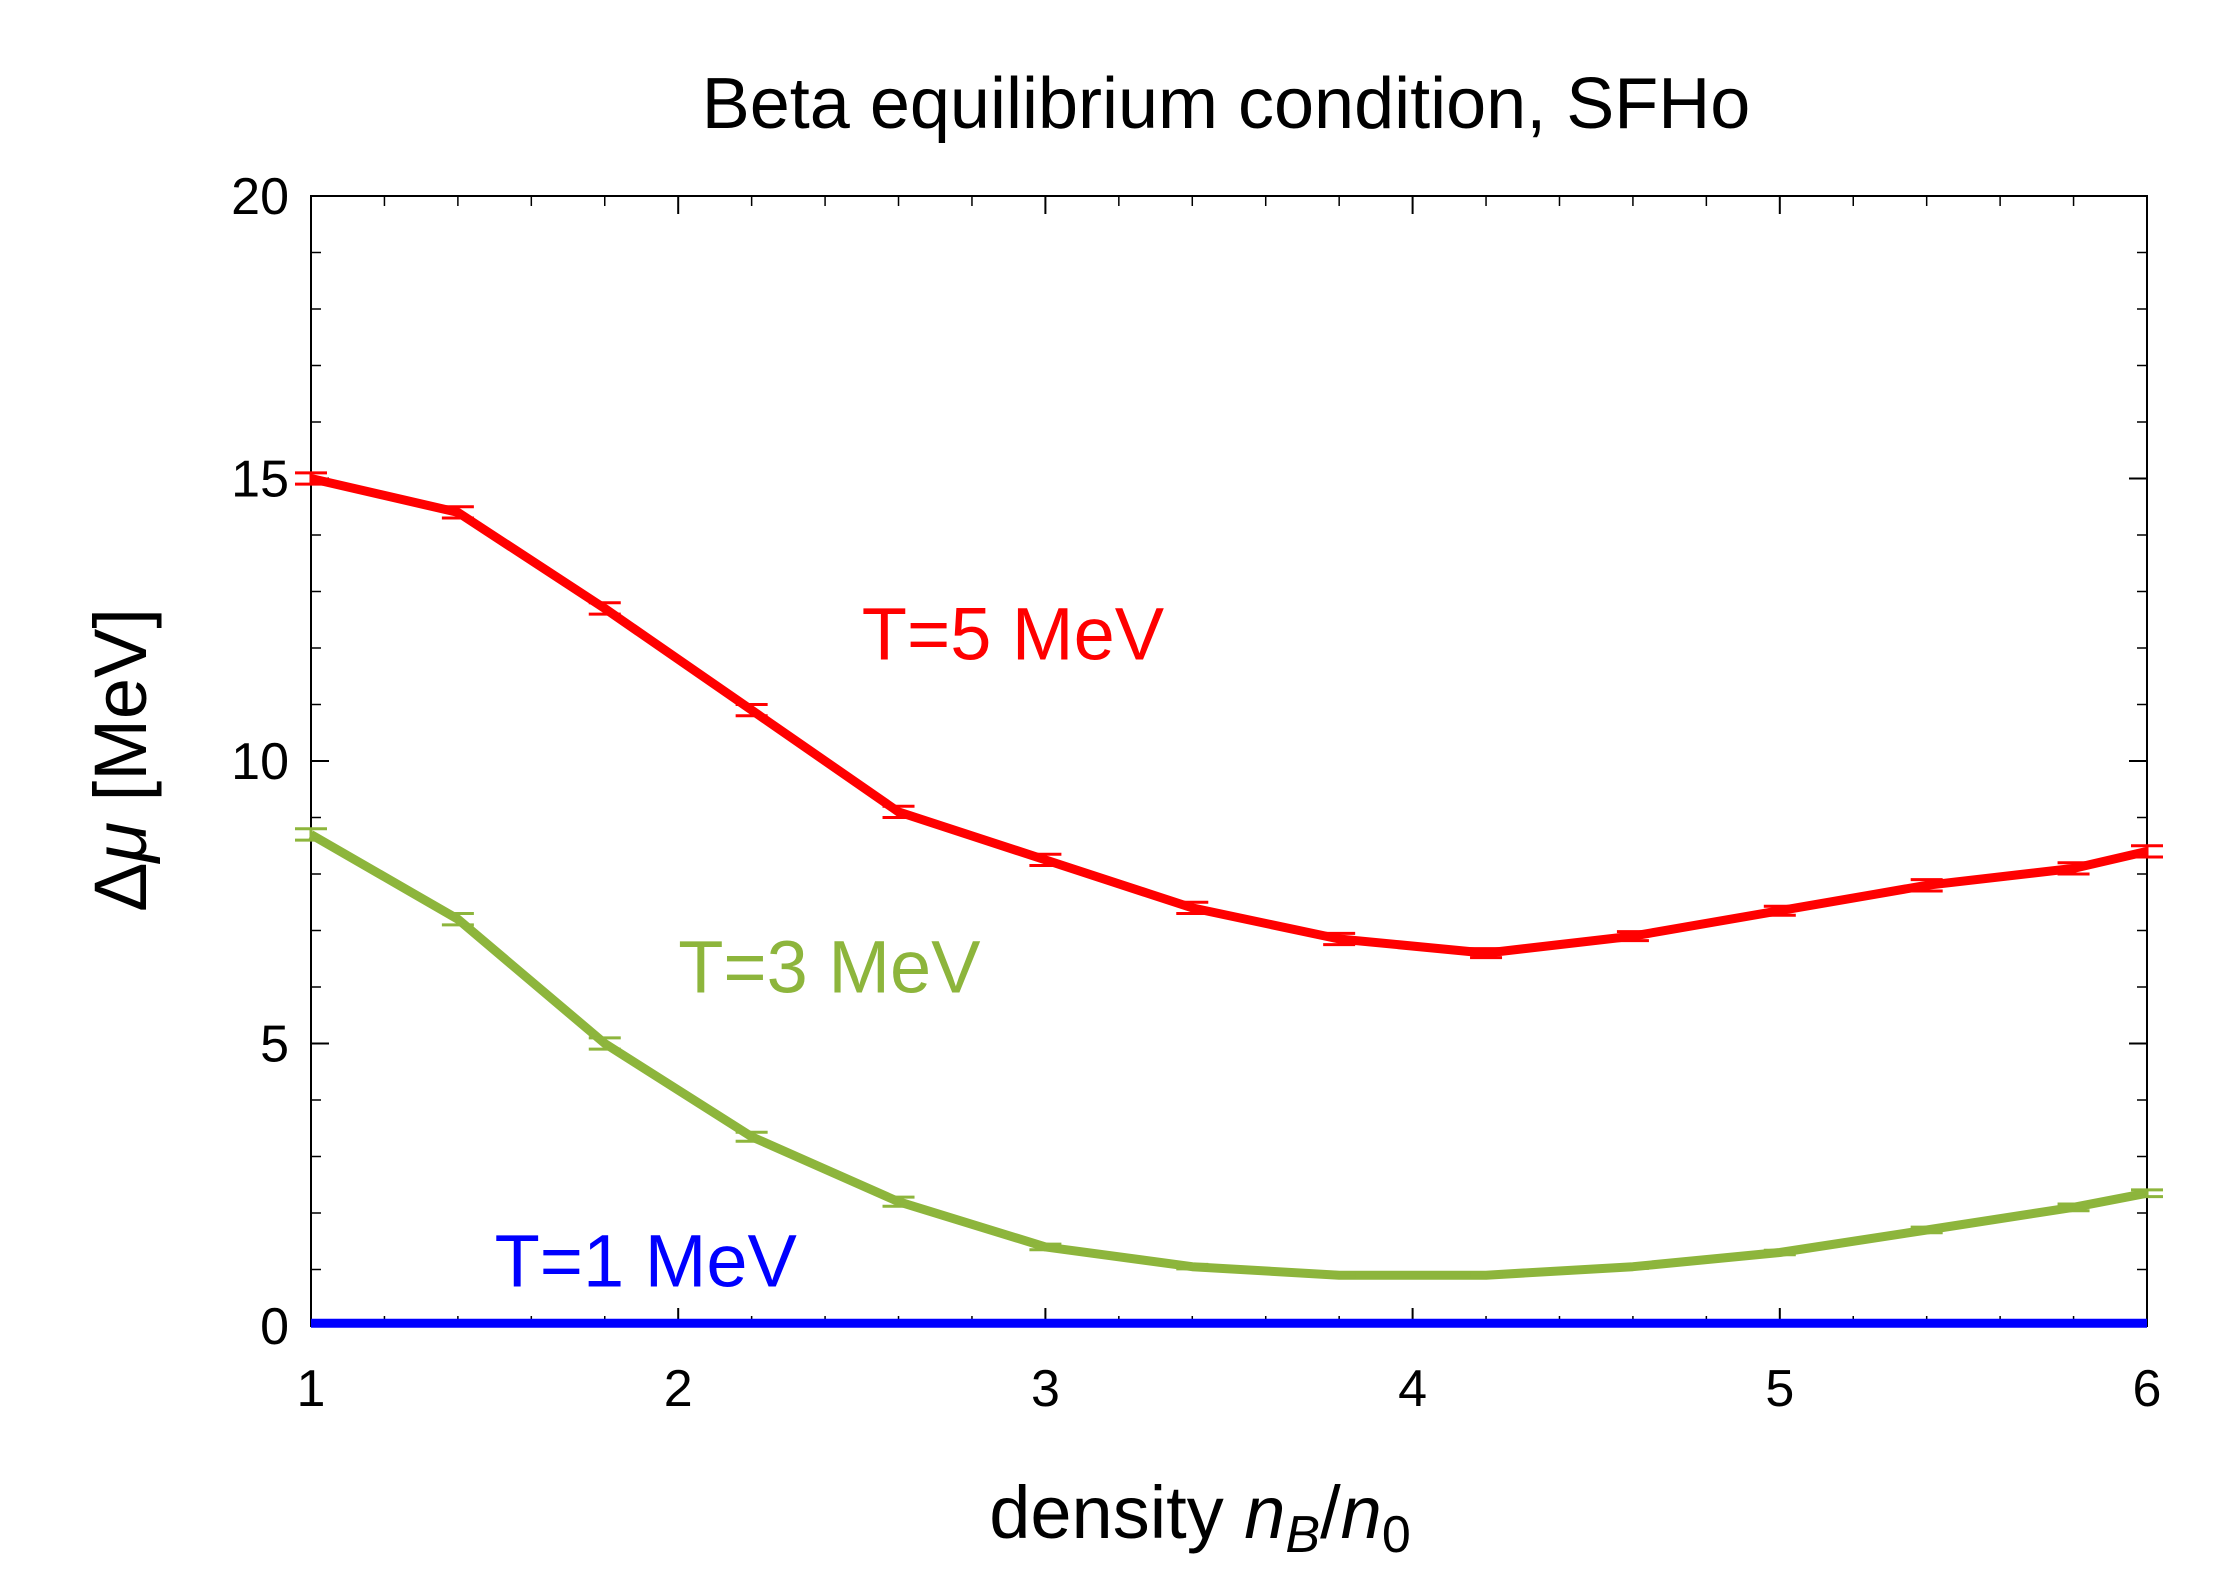 Image resolution: width=2220 pixels, height=1584 pixels. I want to click on x-tick-label: 3, so click(1045, 1389).